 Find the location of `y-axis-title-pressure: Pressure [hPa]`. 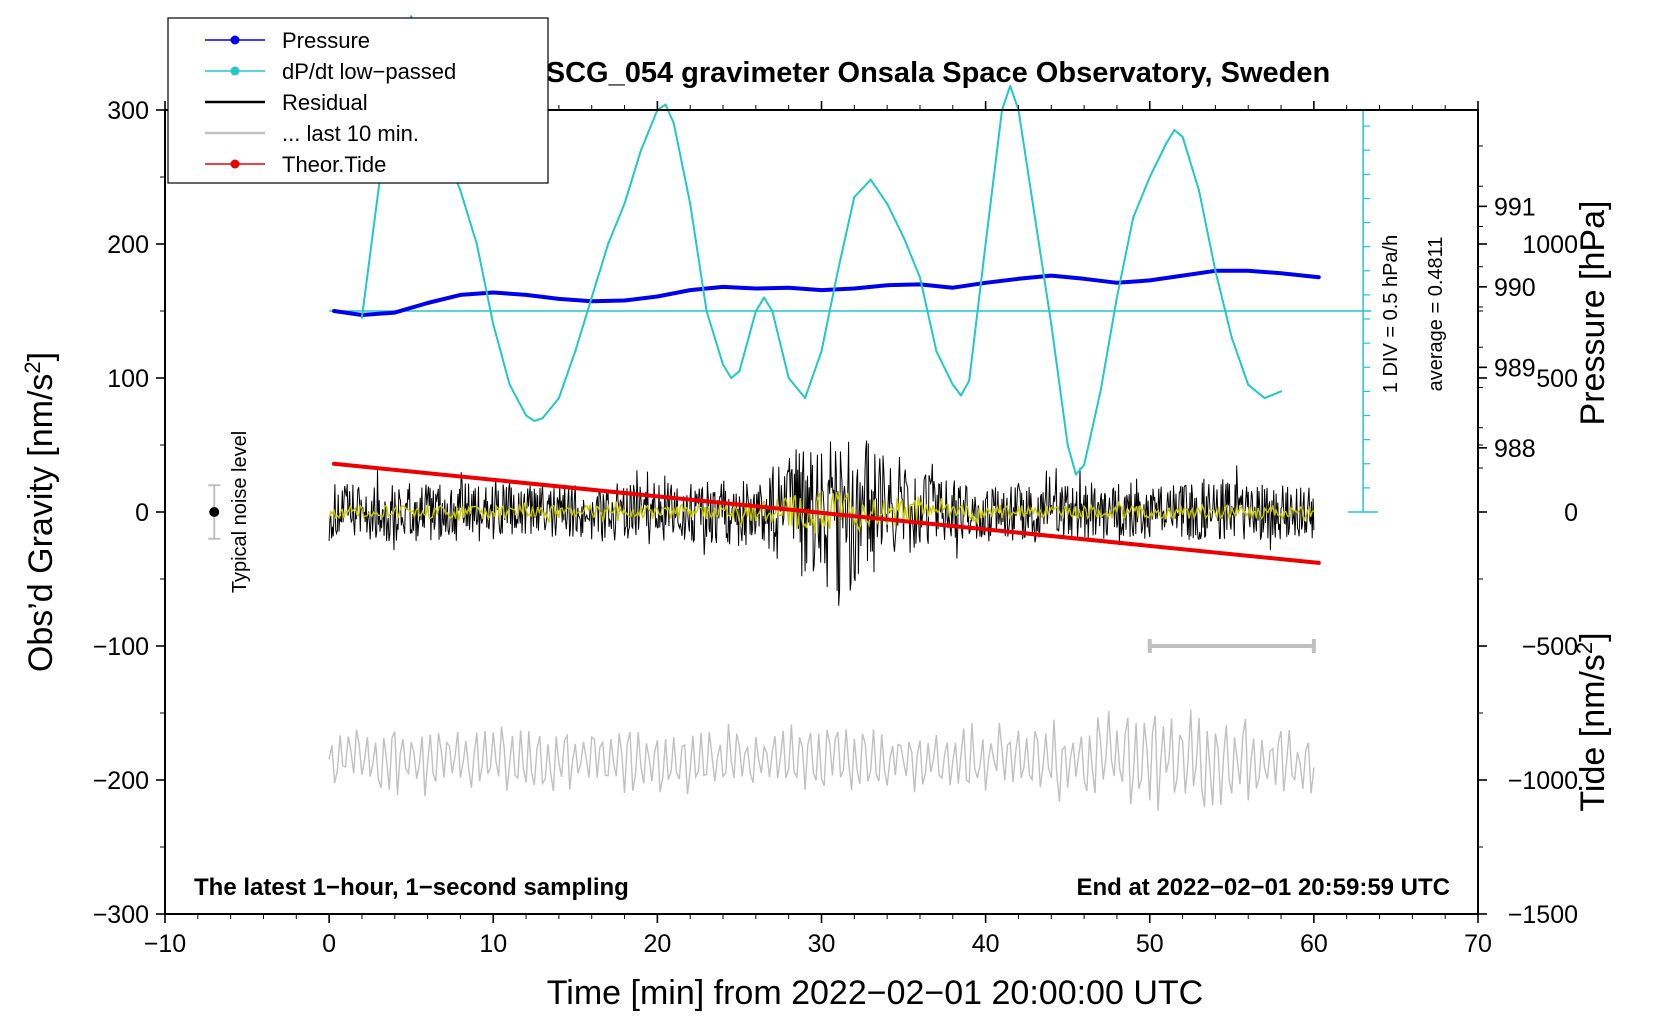

y-axis-title-pressure: Pressure [hPa] is located at coordinates (1593, 313).